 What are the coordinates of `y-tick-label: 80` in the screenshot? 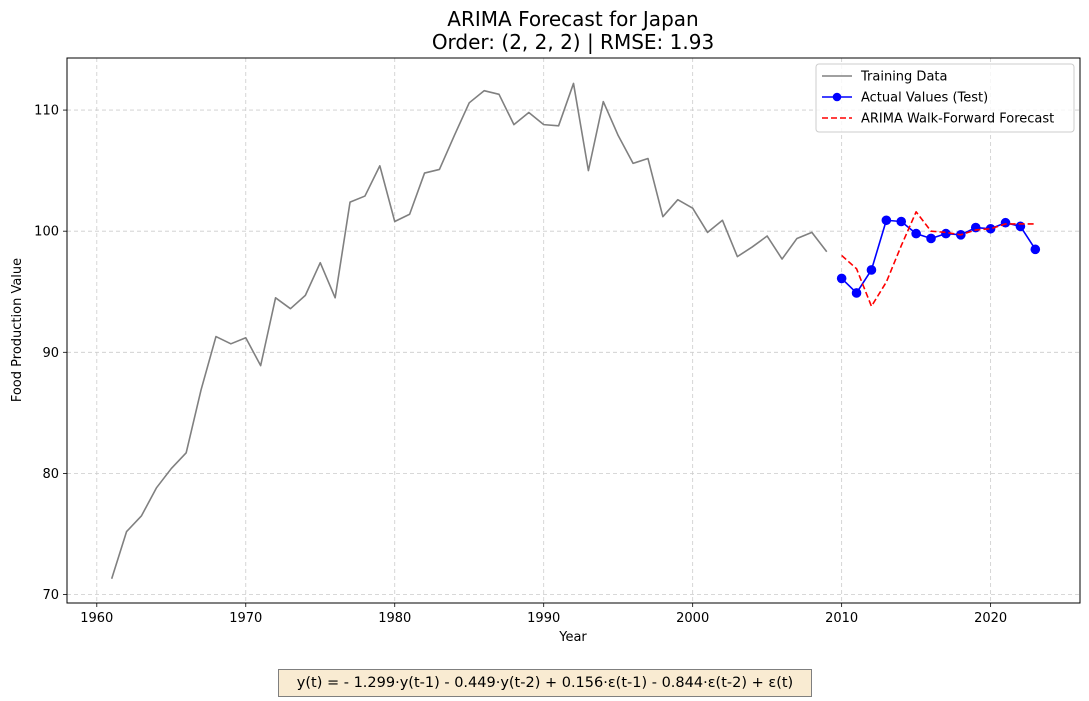 It's located at (50, 474).